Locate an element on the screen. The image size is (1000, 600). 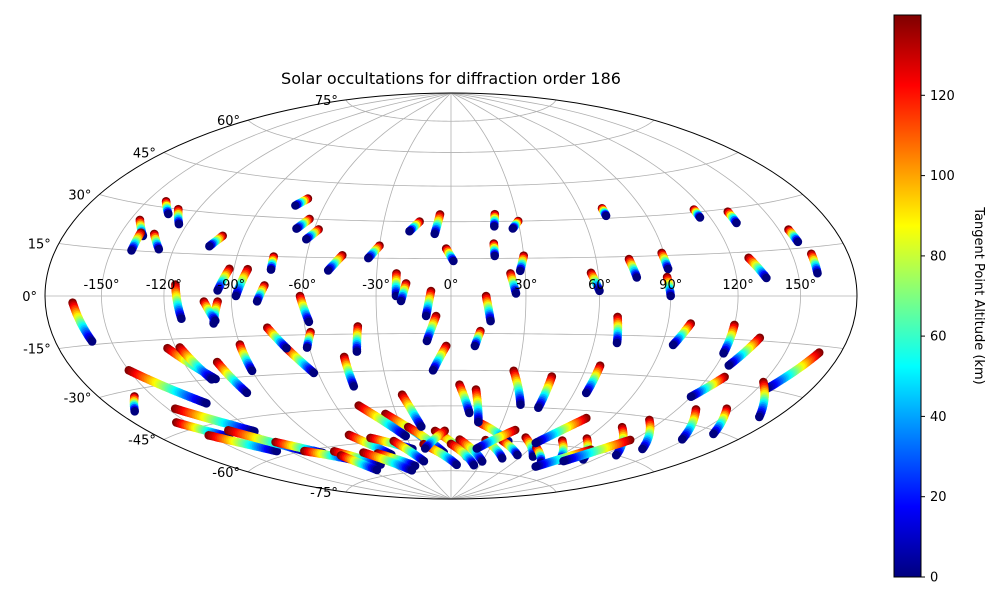
colorbar-label: Tangent Point Altitude (km) is located at coordinates (978, 295).